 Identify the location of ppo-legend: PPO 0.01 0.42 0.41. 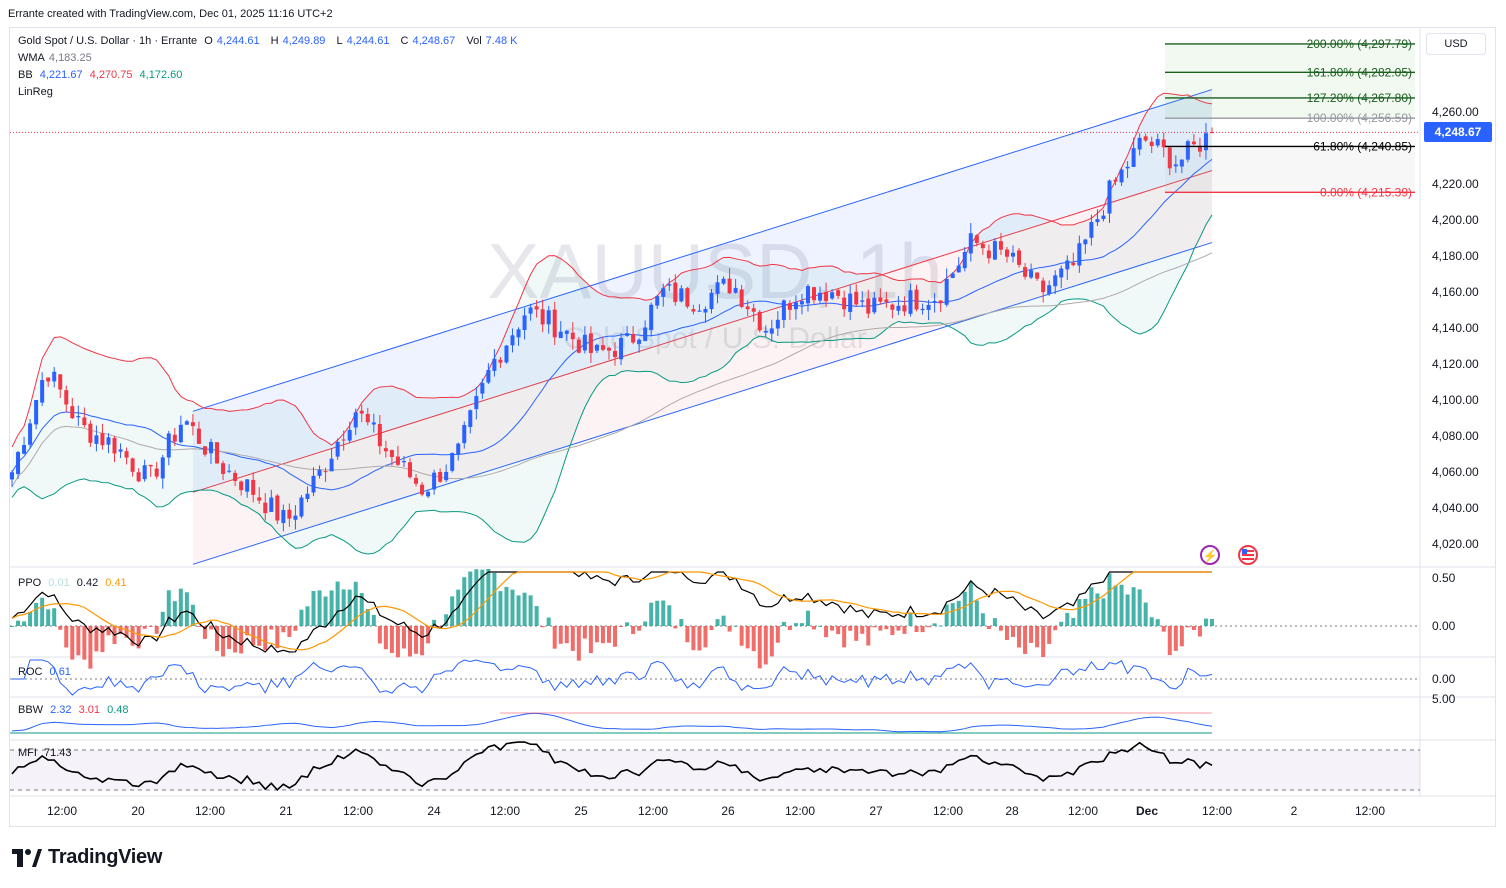
(72, 583).